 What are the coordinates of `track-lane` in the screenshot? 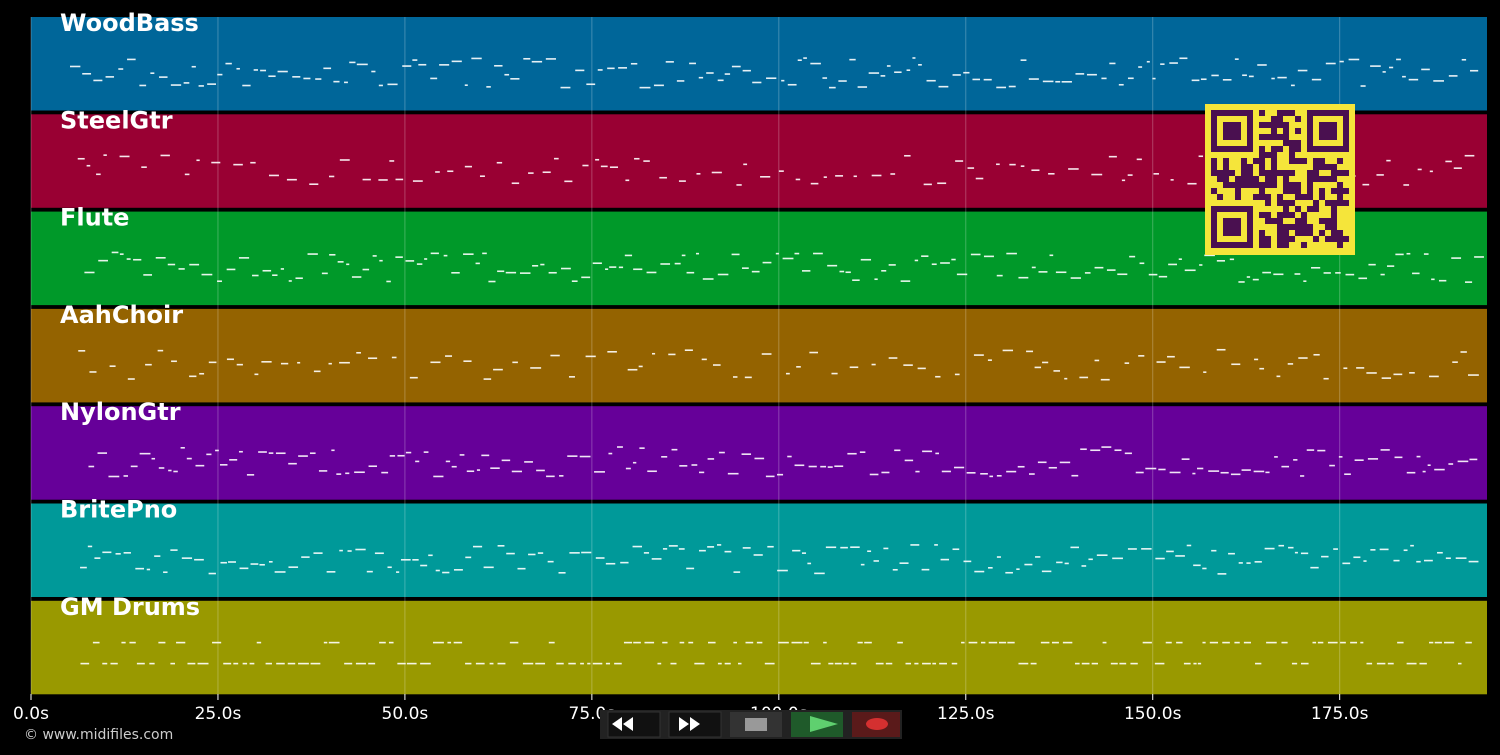 It's located at (759, 647).